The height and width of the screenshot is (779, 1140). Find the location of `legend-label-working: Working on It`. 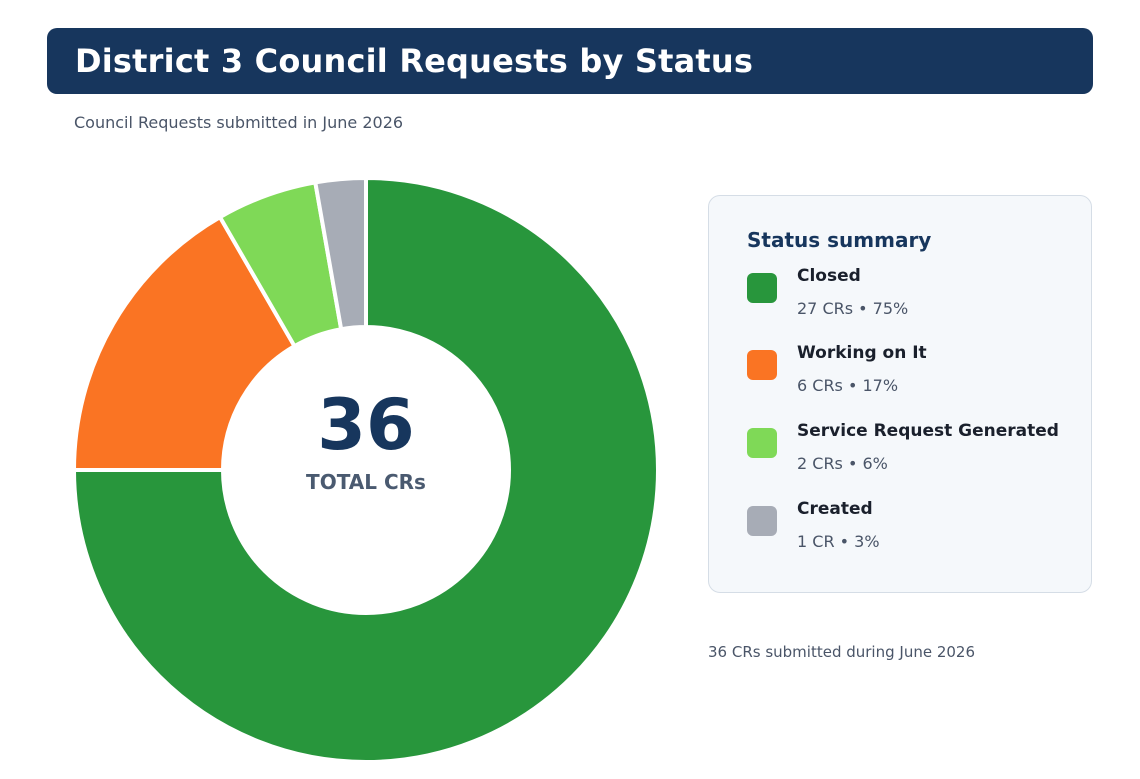

legend-label-working: Working on It is located at coordinates (862, 353).